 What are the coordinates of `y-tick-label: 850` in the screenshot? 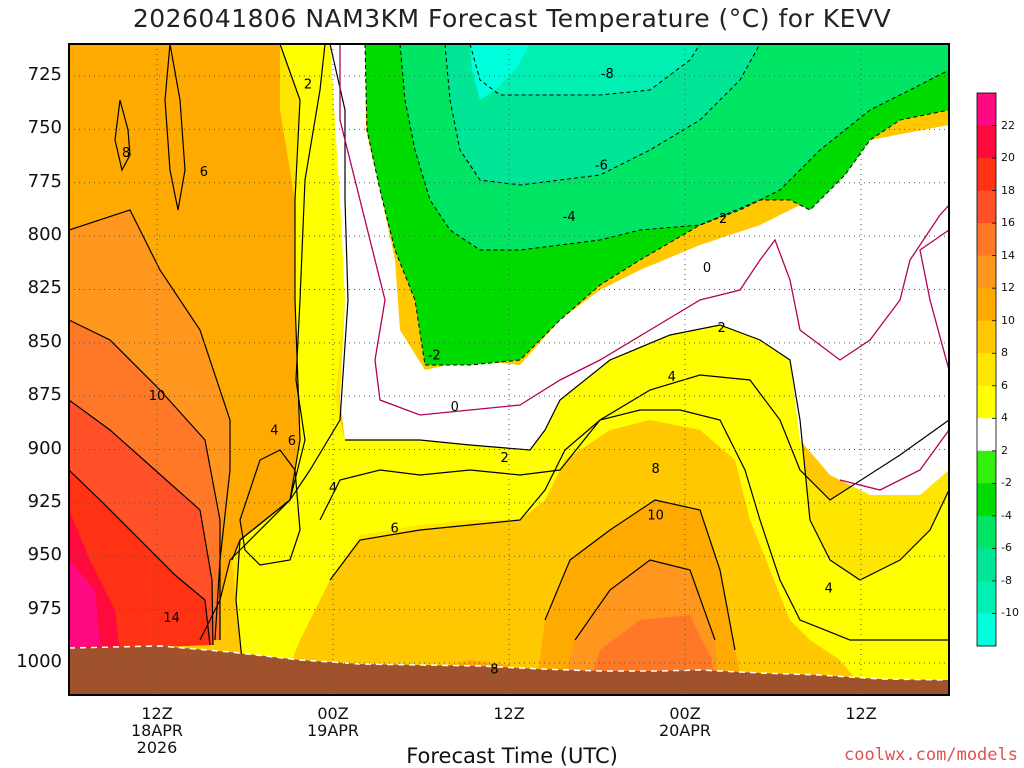 It's located at (44, 341).